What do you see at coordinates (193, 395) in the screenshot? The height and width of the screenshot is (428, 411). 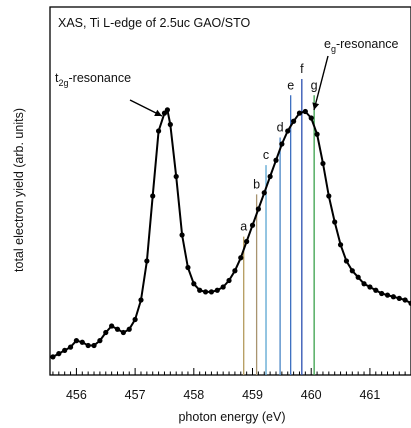 I see `x-tick-label: 458` at bounding box center [193, 395].